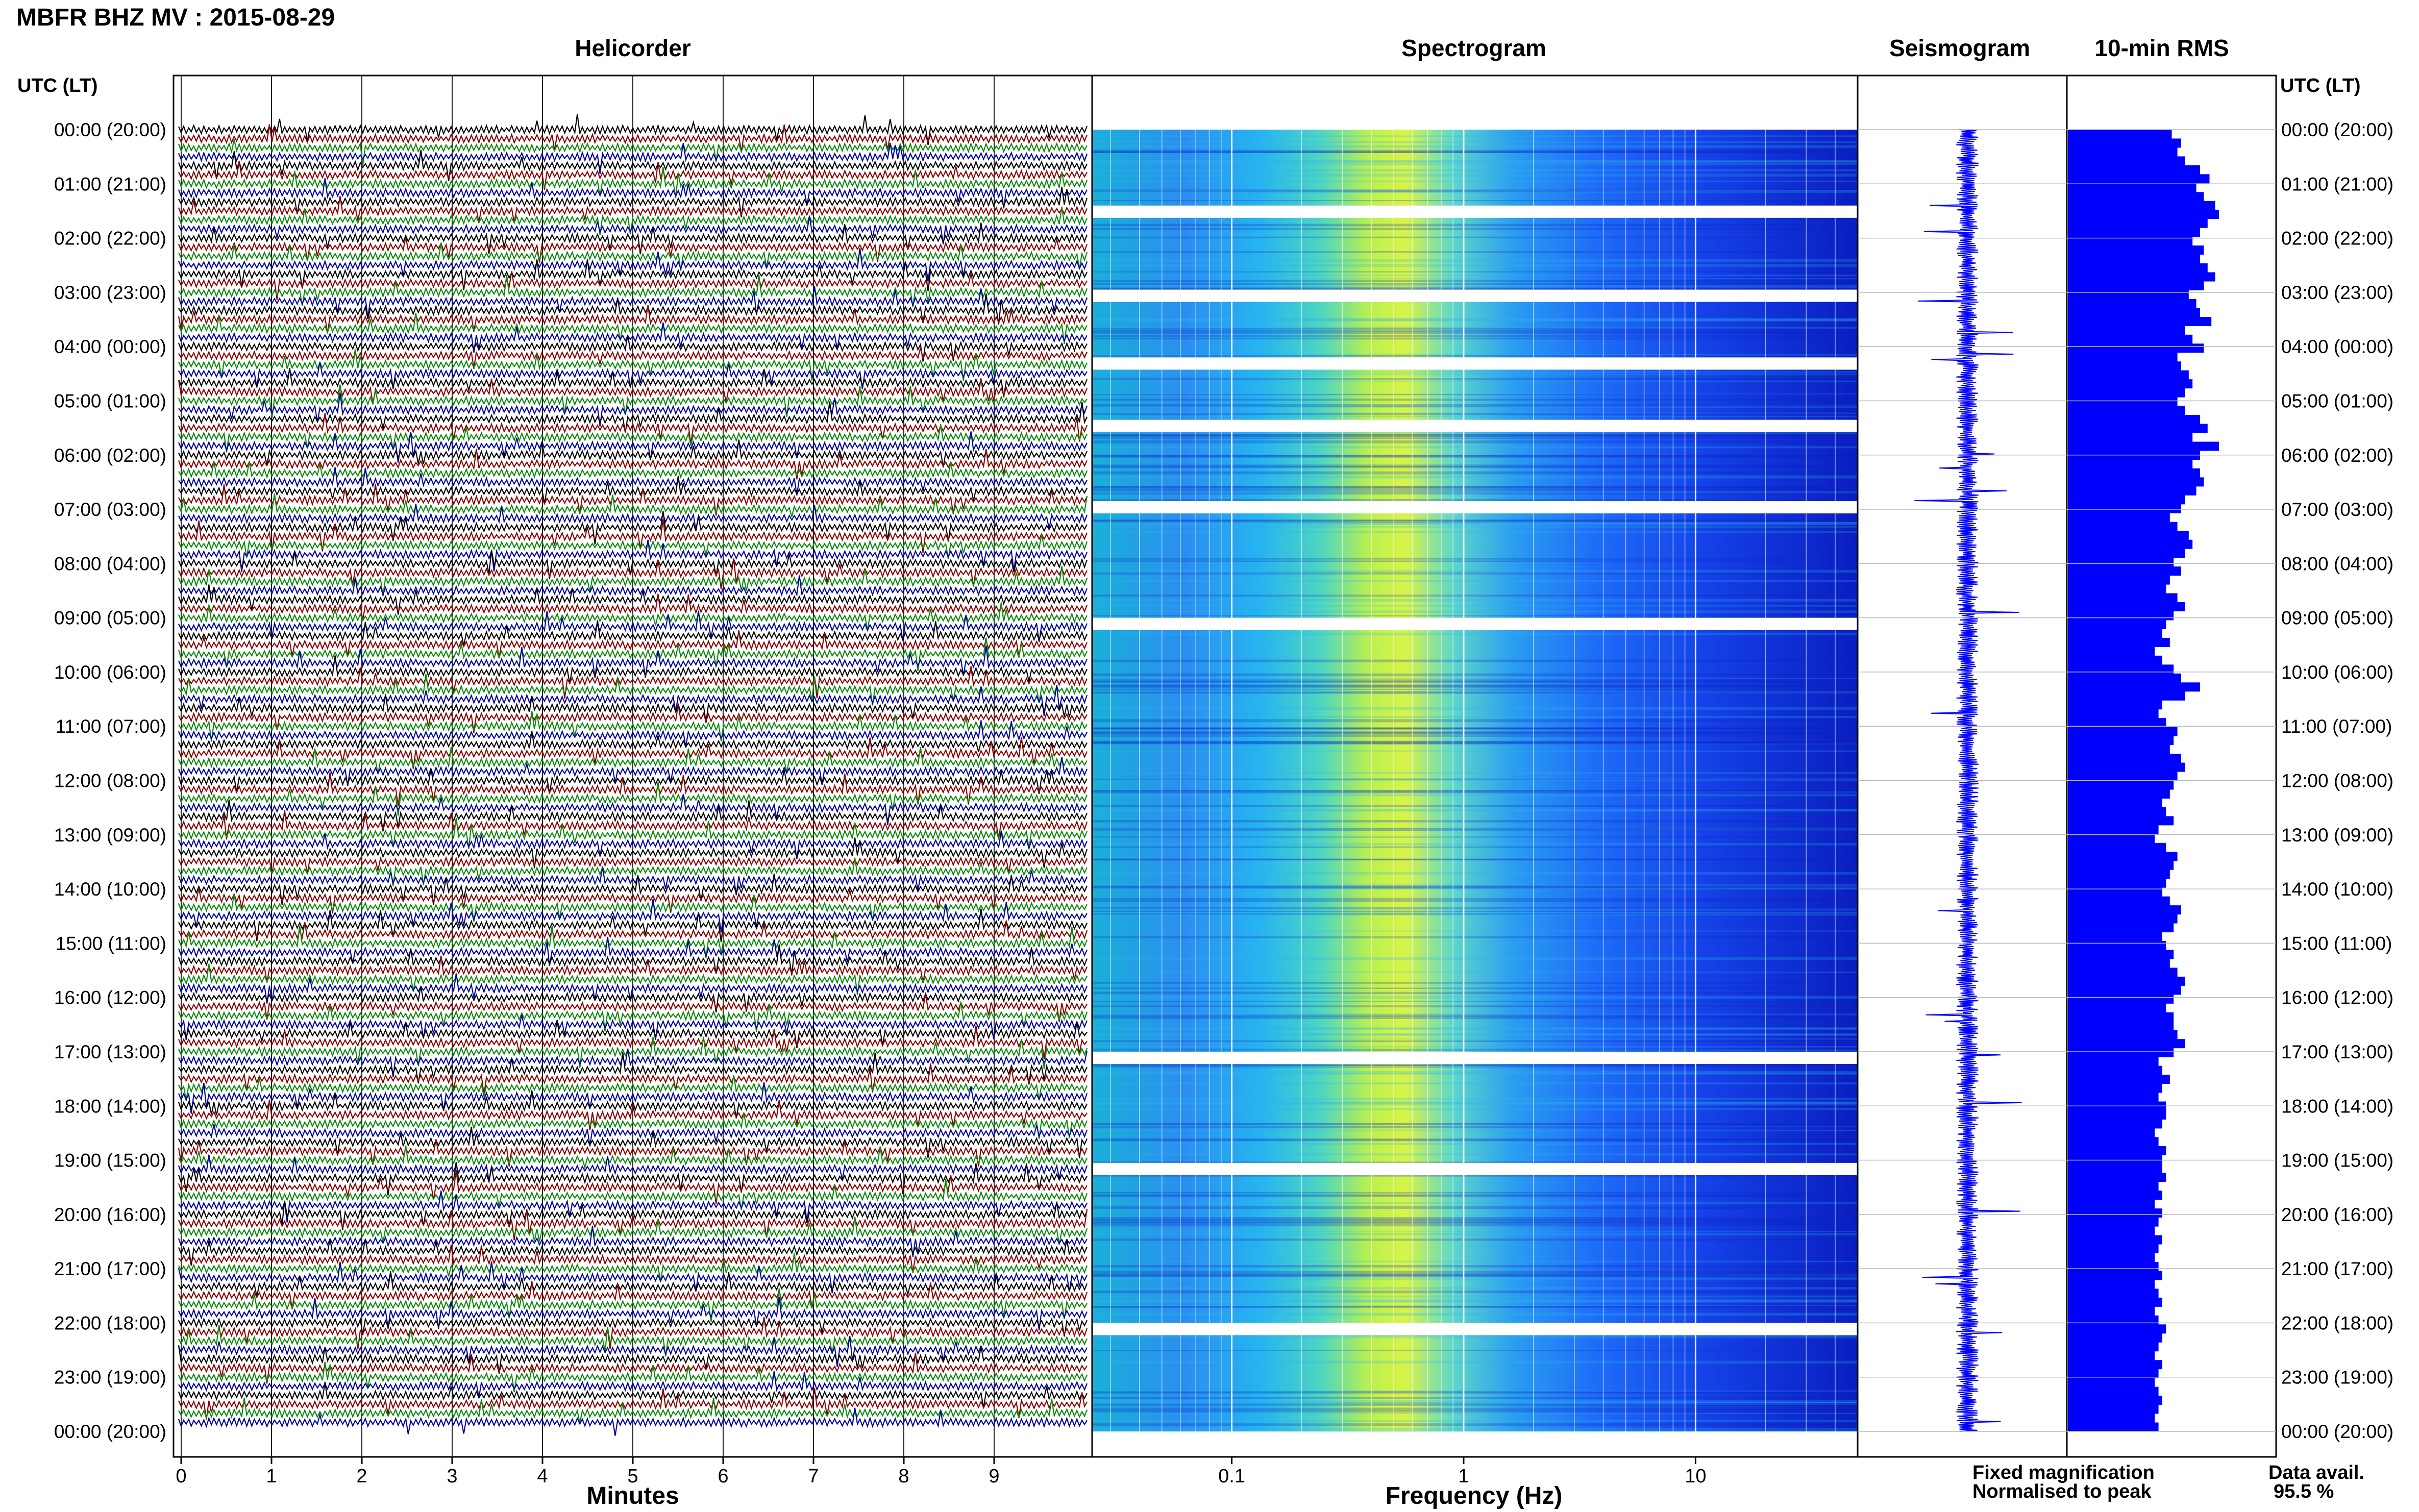 The width and height of the screenshot is (2419, 1512). What do you see at coordinates (632, 1476) in the screenshot?
I see `helicorder-tick-label: 5` at bounding box center [632, 1476].